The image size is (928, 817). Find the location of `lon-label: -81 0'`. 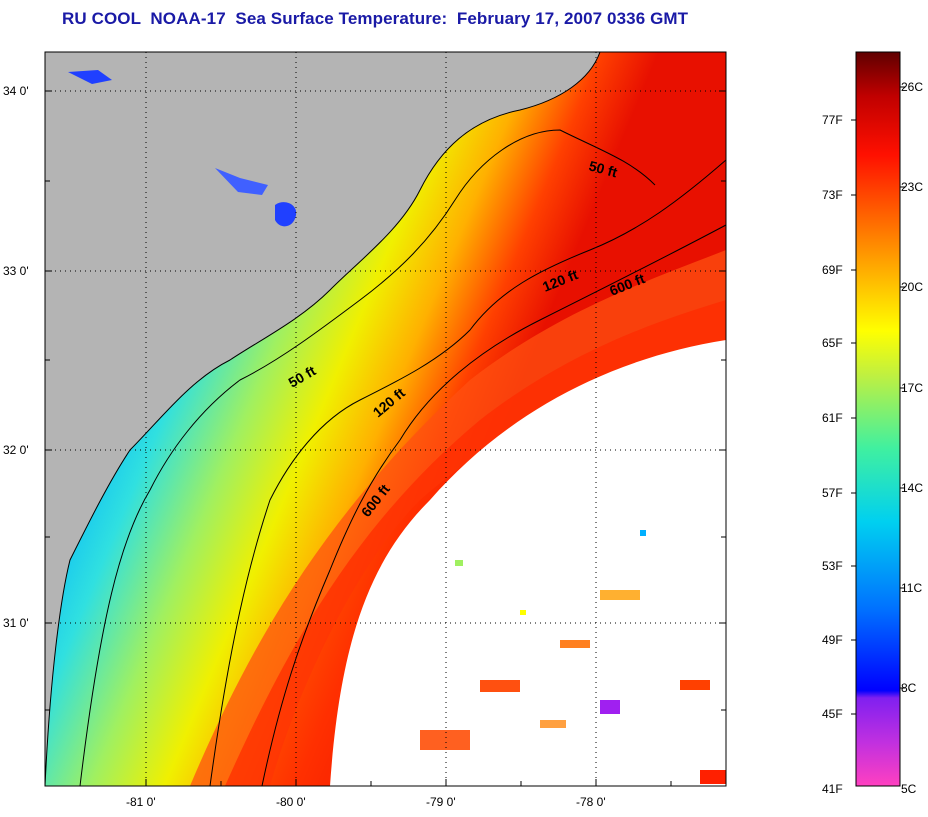

lon-label: -81 0' is located at coordinates (141, 802).